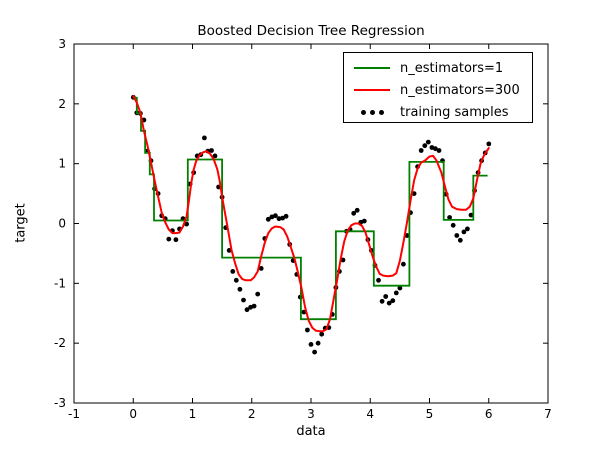 The image size is (602, 449). I want to click on svg-text: 7, so click(548, 414).